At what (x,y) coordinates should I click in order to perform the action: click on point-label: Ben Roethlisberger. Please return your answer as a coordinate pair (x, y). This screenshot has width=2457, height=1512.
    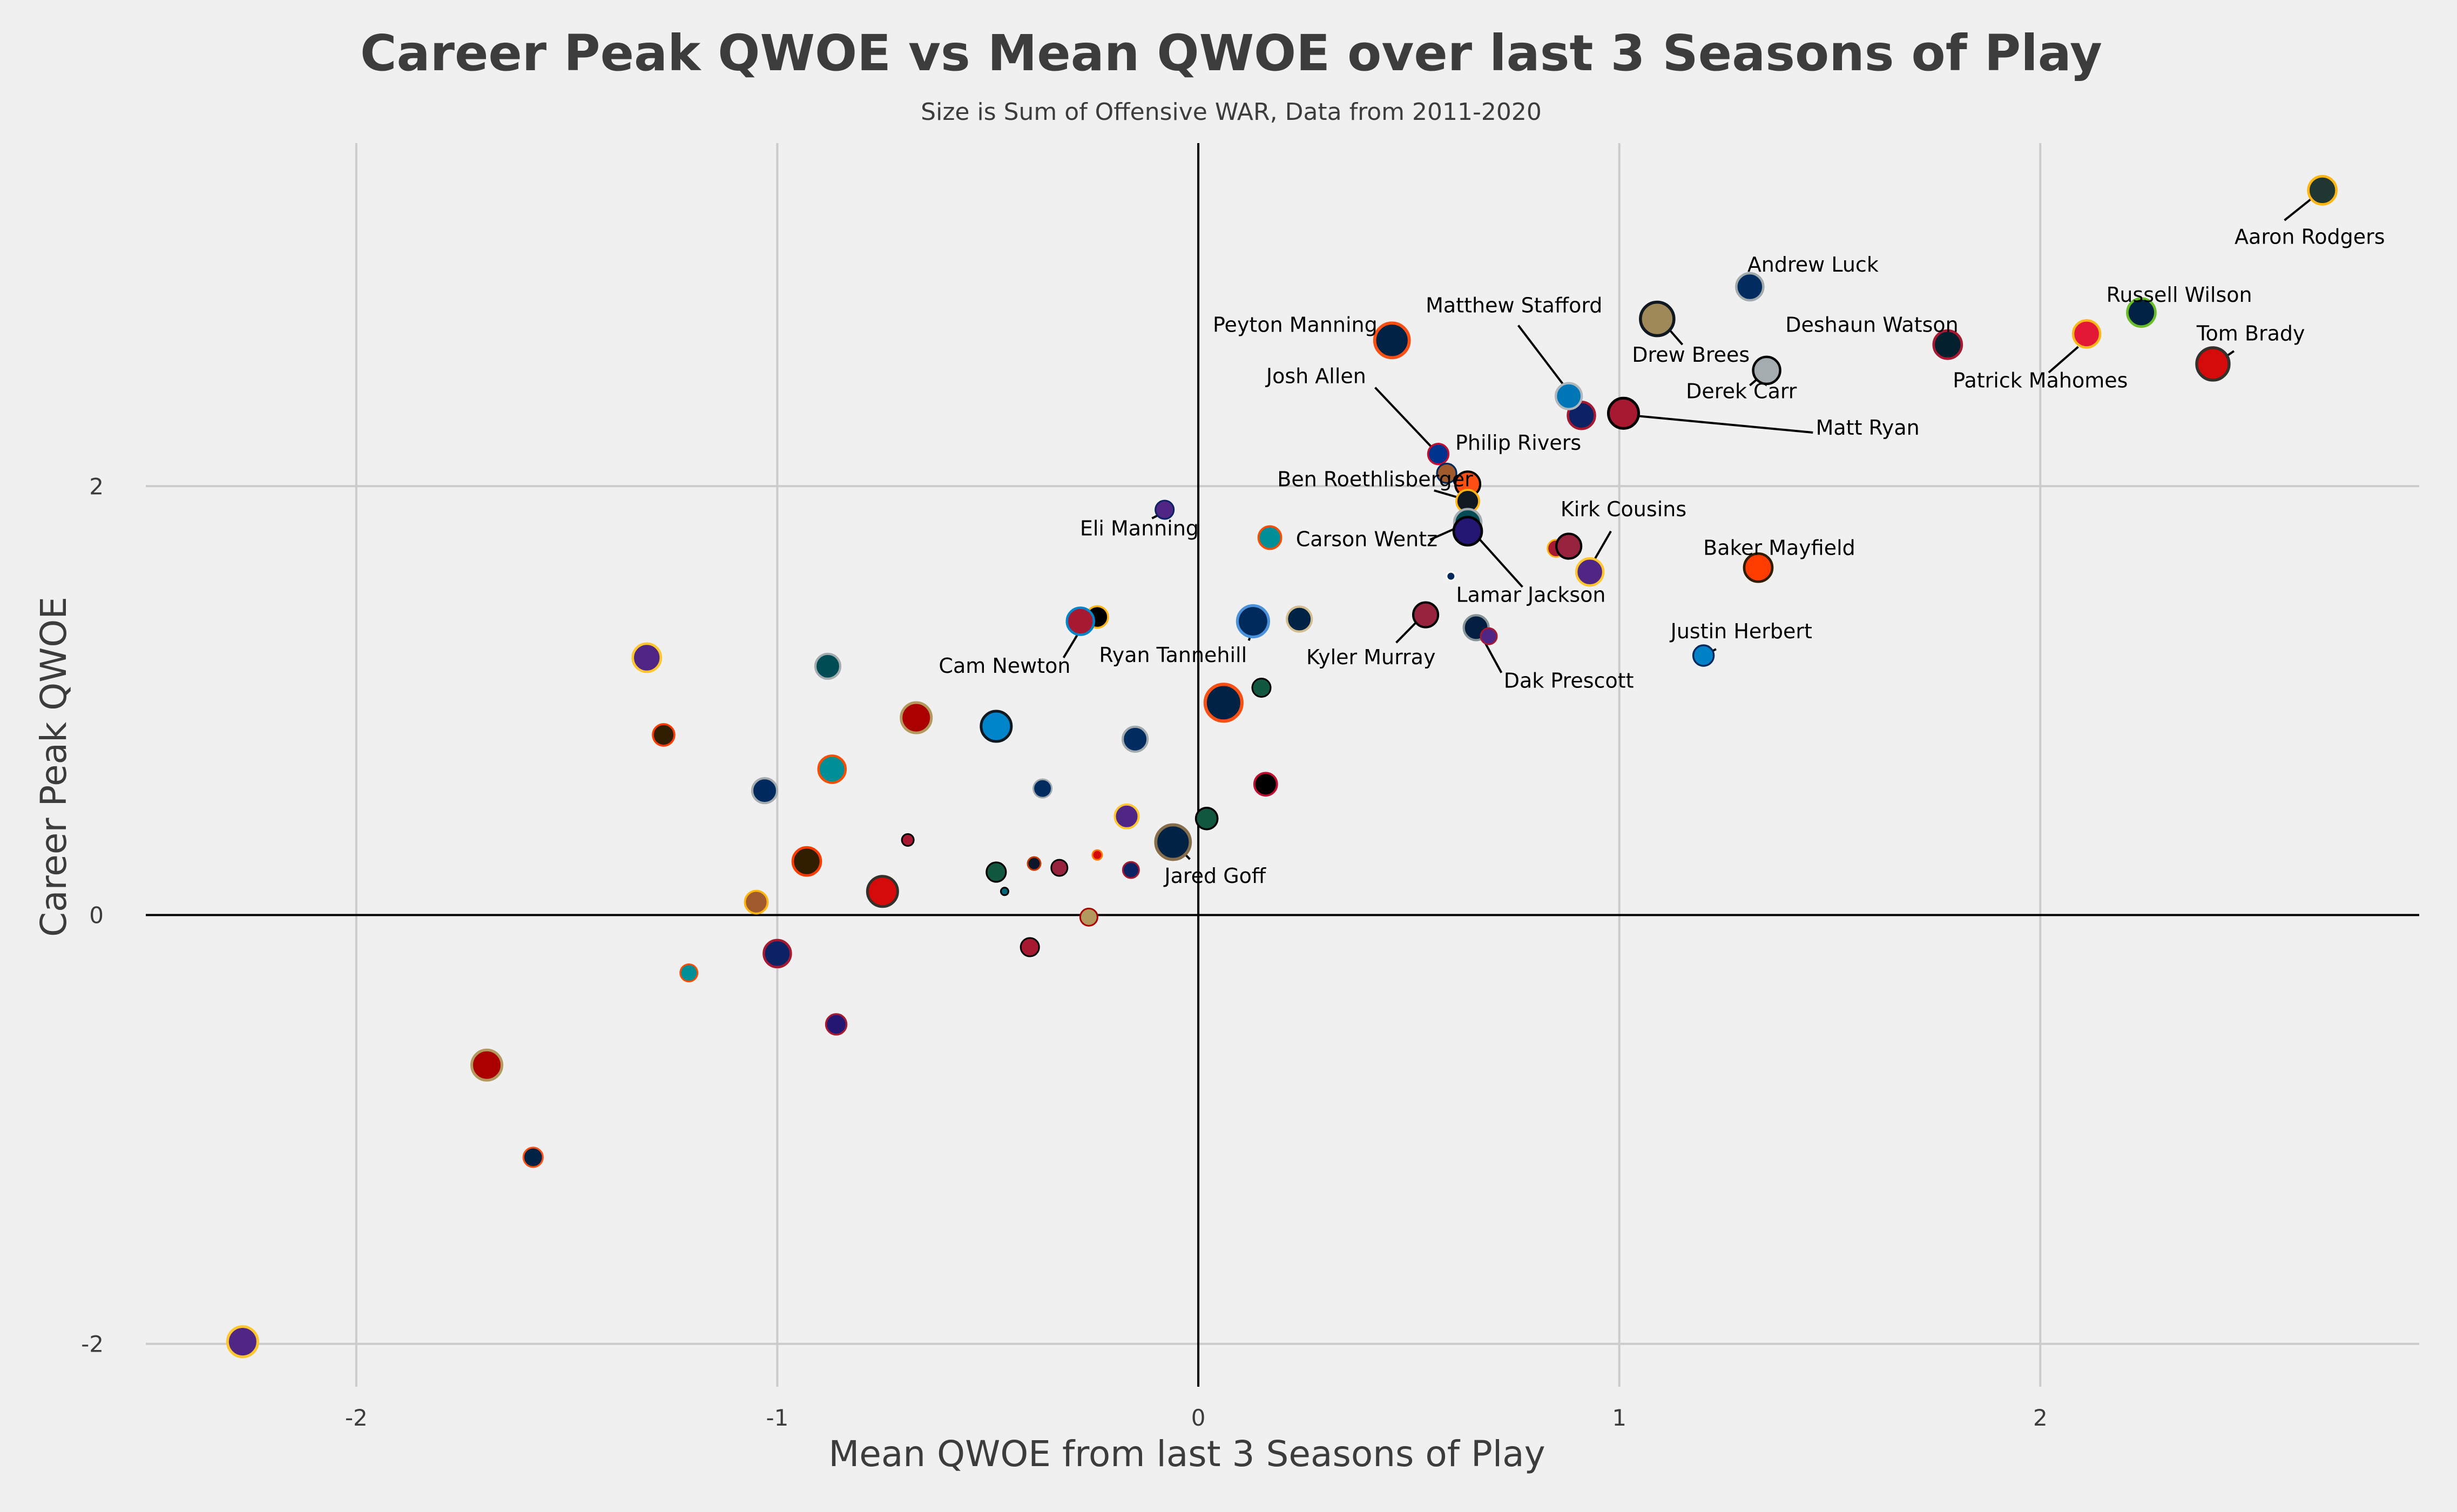
    Looking at the image, I should click on (1375, 479).